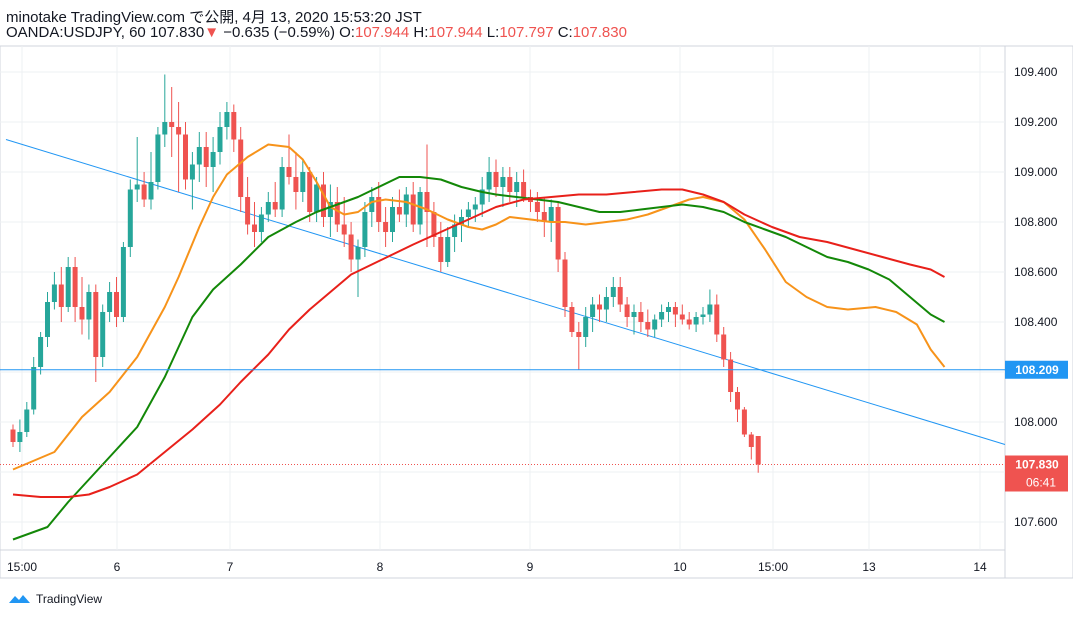 This screenshot has width=1073, height=618. I want to click on publisher-name: minotake, so click(36, 17).